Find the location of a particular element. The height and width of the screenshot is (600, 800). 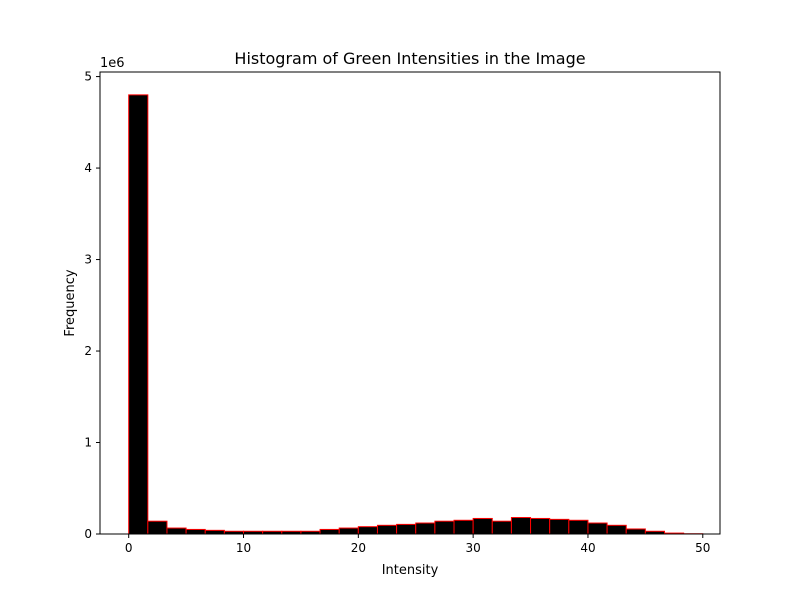

x-axis-label: Intensity is located at coordinates (410, 570).